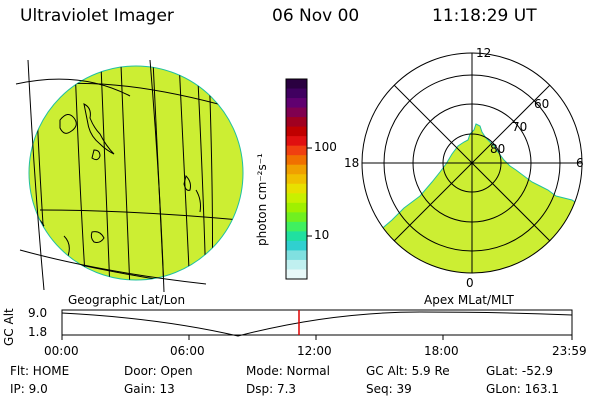  I want to click on geographic-panel-label: Geographic Lat/Lon, so click(127, 300).